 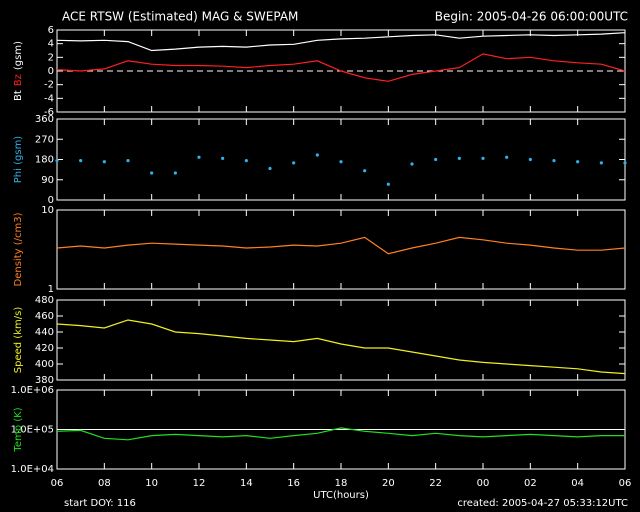 I want to click on chart-title: ACE RTSW (Estimated) MAG & SWEPAM, so click(x=180, y=17).